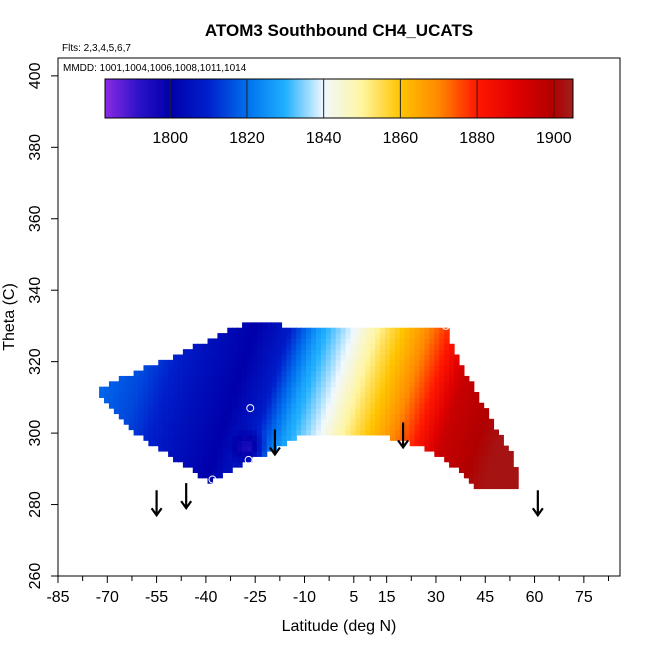 This screenshot has height=650, width=650. Describe the element at coordinates (445, 325) in the screenshot. I see `flight-marker` at that location.